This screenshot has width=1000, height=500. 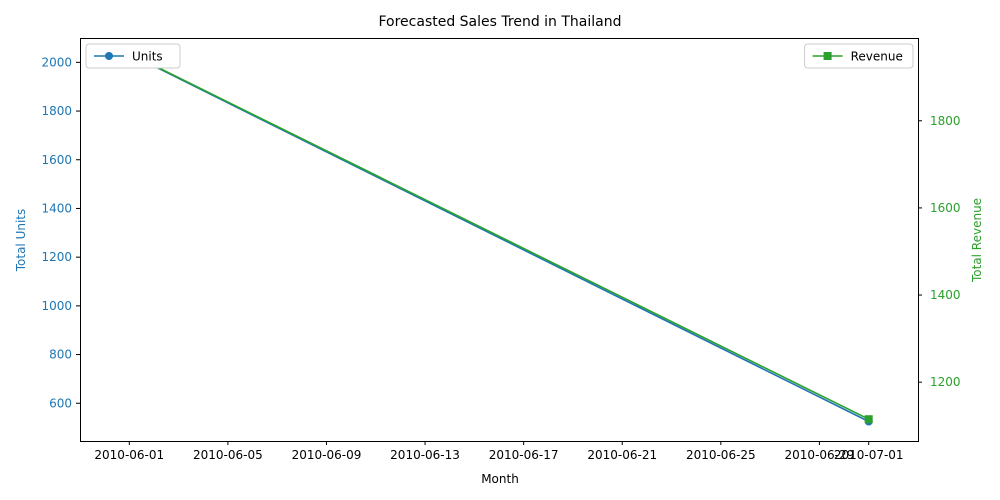 I want to click on x-tick-label: 2010-06-29, so click(x=820, y=455).